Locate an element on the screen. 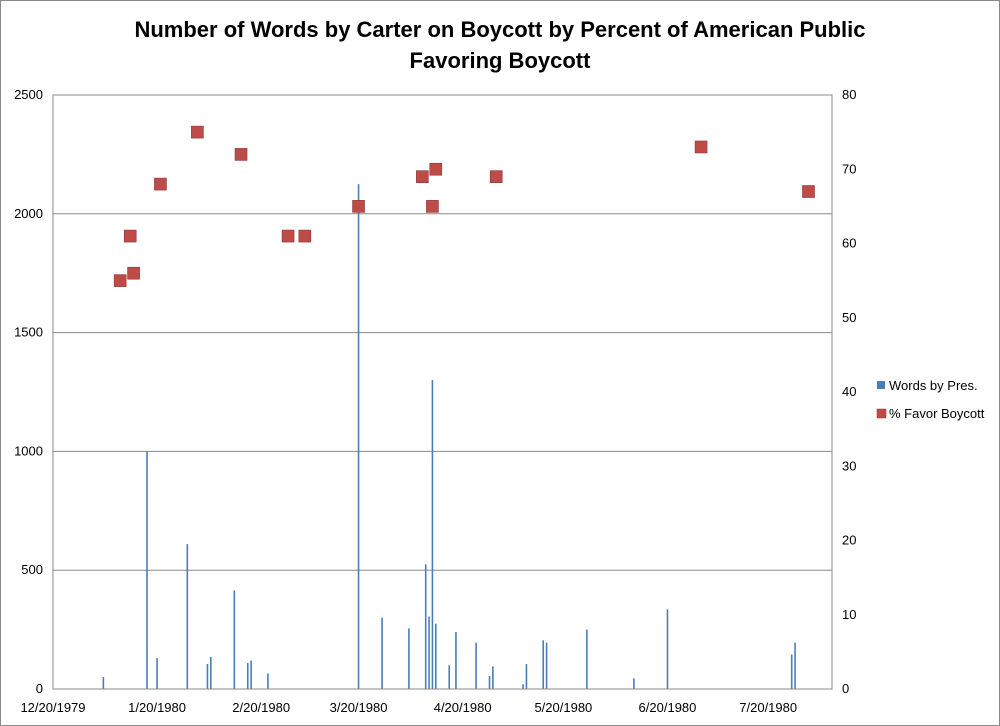  y-left-tick-label: 0 is located at coordinates (39, 688).